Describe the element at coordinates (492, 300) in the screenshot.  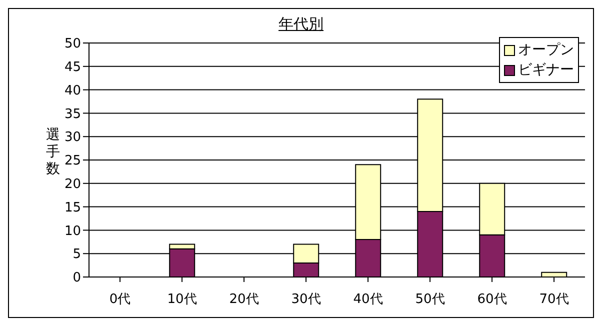
I see `x-tick-label: 60代` at that location.